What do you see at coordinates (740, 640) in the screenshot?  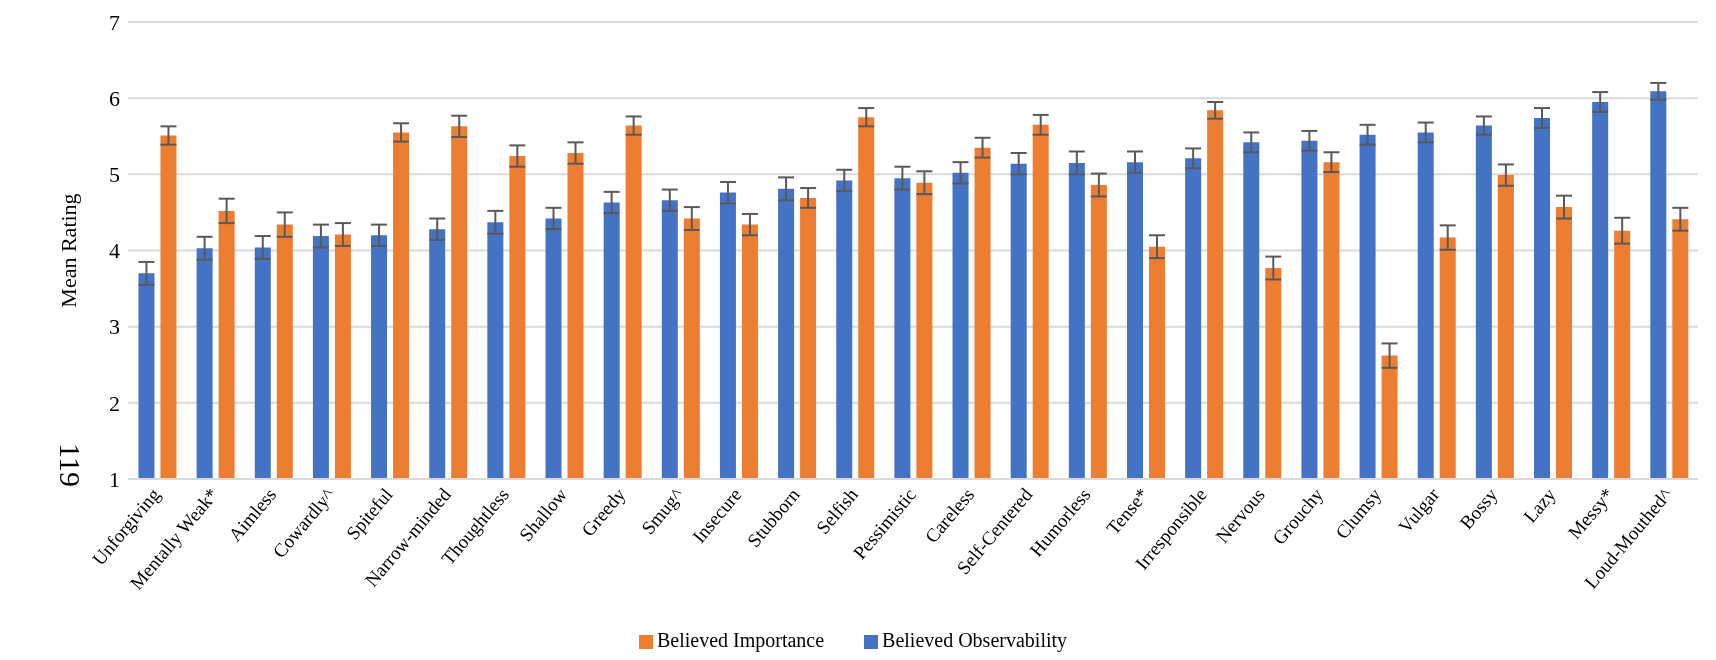 I see `legend-label: Believed Importance` at bounding box center [740, 640].